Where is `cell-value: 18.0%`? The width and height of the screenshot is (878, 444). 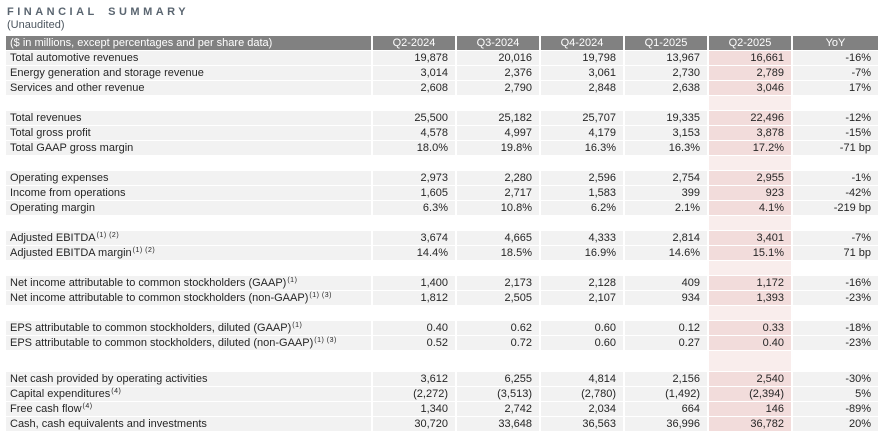 cell-value: 18.0% is located at coordinates (414, 148).